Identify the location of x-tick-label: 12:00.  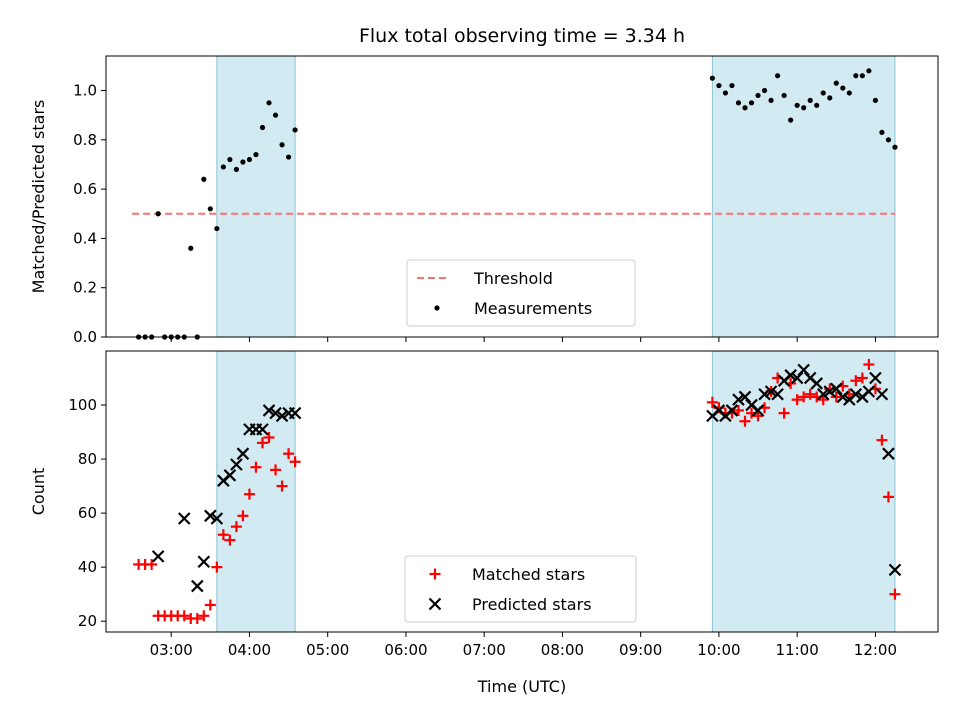
(875, 650).